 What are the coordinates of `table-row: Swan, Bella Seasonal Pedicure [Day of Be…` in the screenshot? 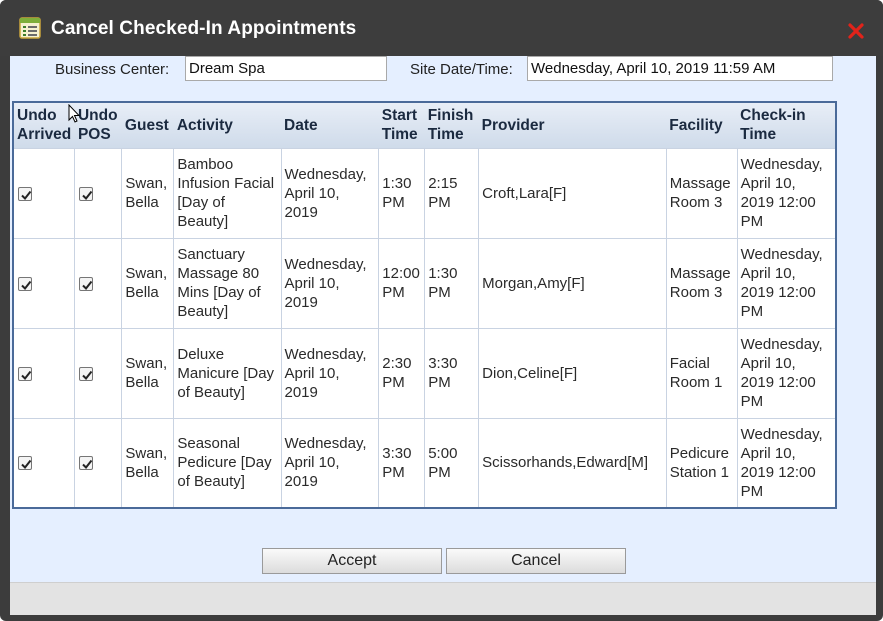 It's located at (424, 463).